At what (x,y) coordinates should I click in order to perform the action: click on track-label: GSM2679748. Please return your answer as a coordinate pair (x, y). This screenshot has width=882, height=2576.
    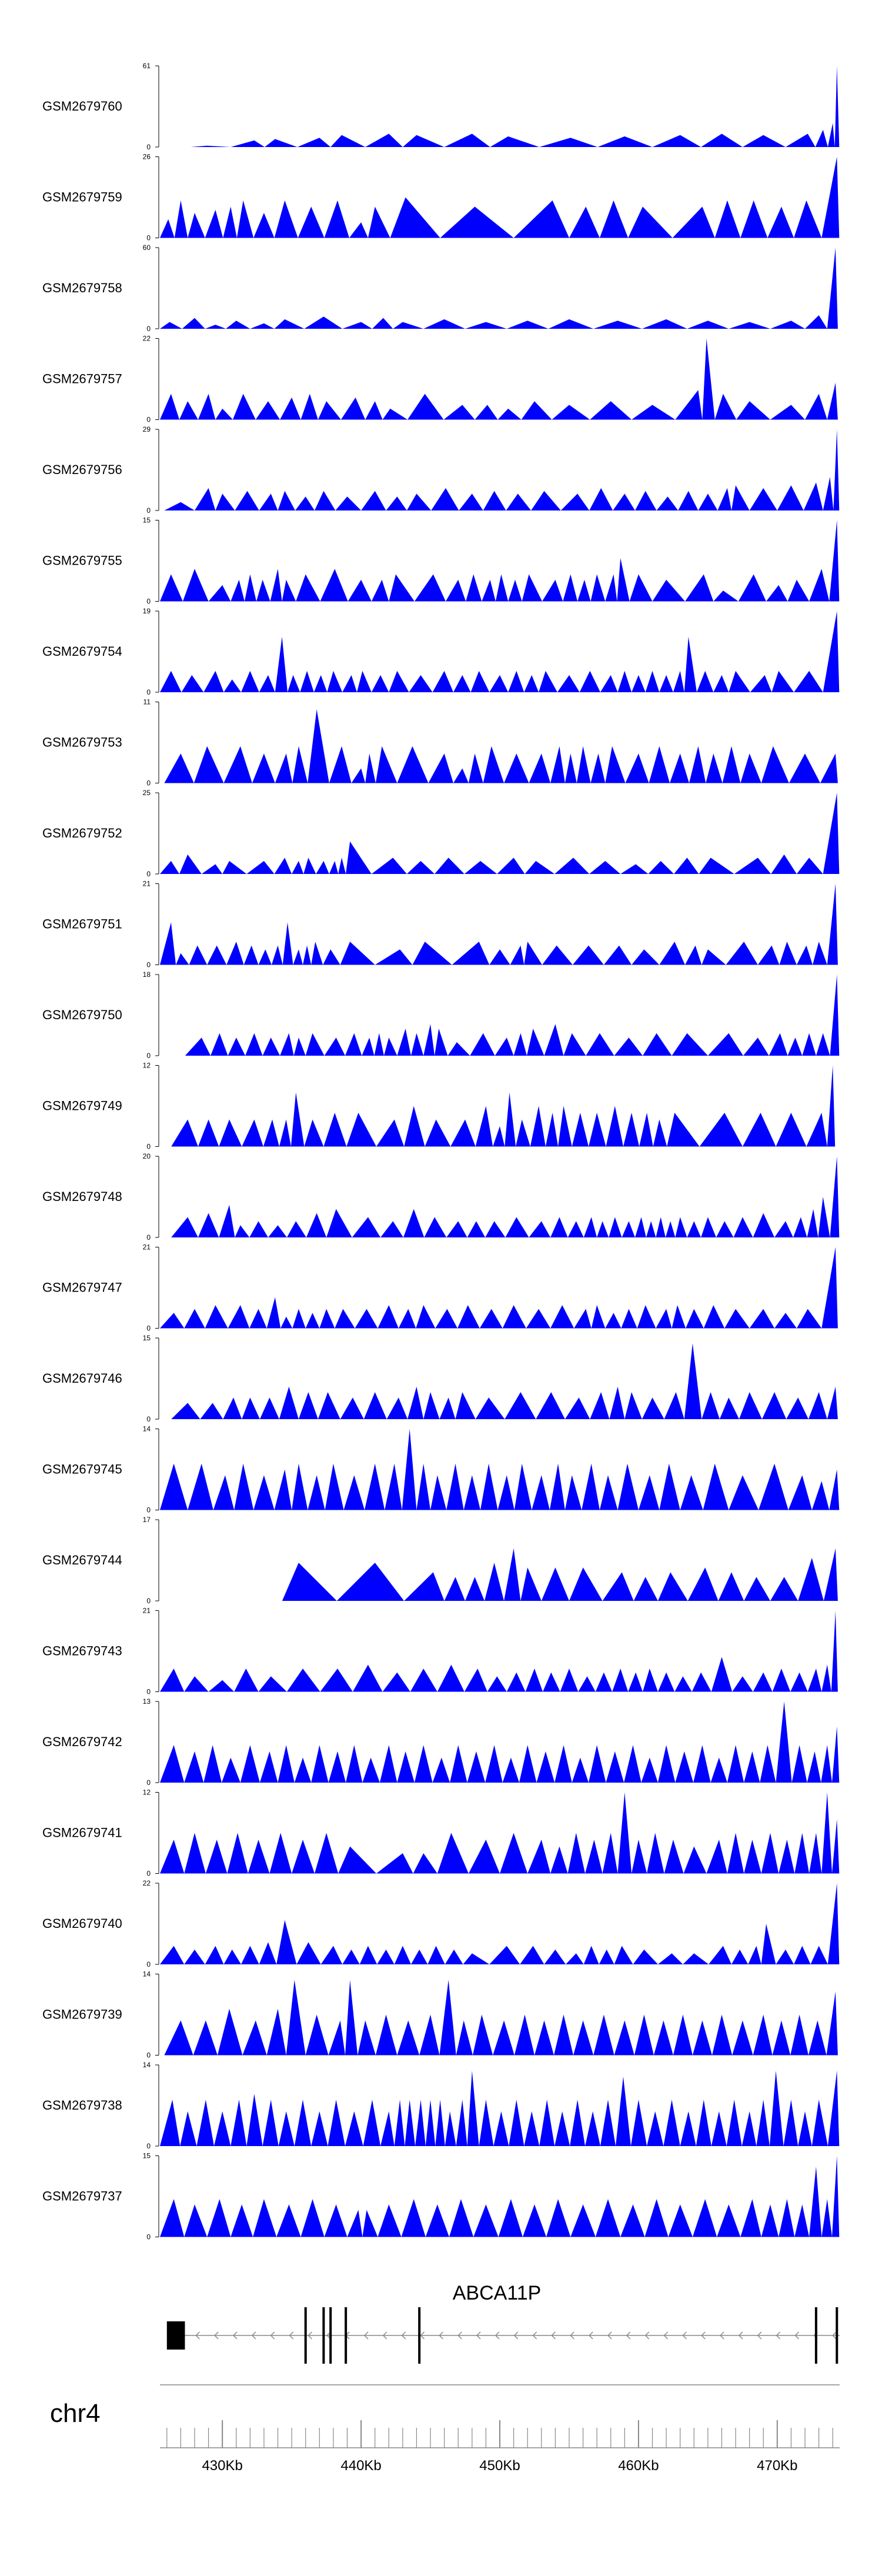
    Looking at the image, I should click on (82, 1196).